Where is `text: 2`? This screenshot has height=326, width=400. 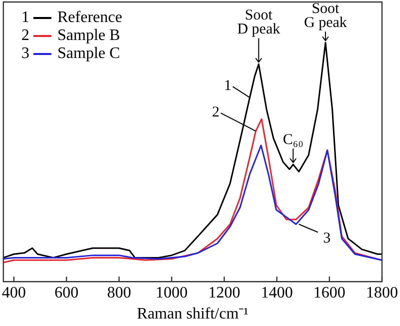
text: 2 is located at coordinates (25, 35).